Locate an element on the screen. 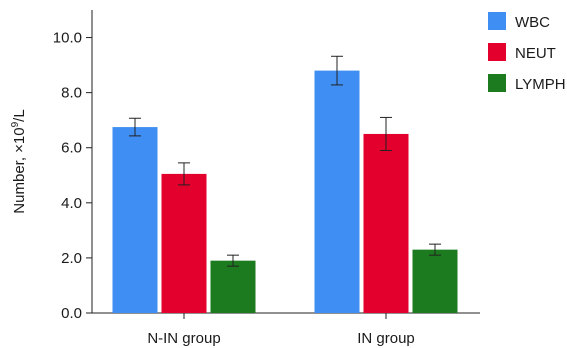 The width and height of the screenshot is (567, 348). legend-item-lymph: LYMPH is located at coordinates (527, 83).